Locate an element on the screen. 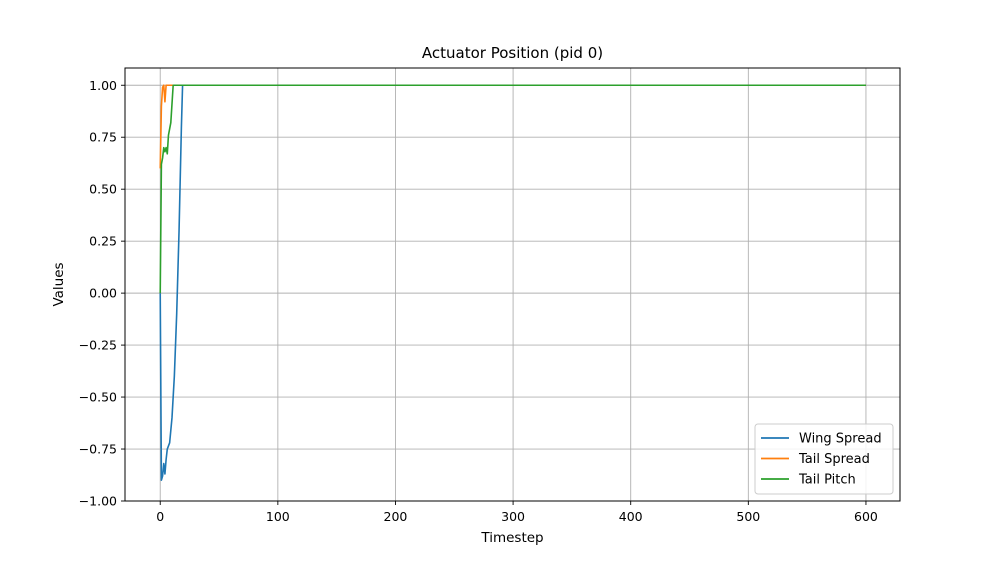 The height and width of the screenshot is (564, 1000). y-tick-label: 0.25 is located at coordinates (103, 241).